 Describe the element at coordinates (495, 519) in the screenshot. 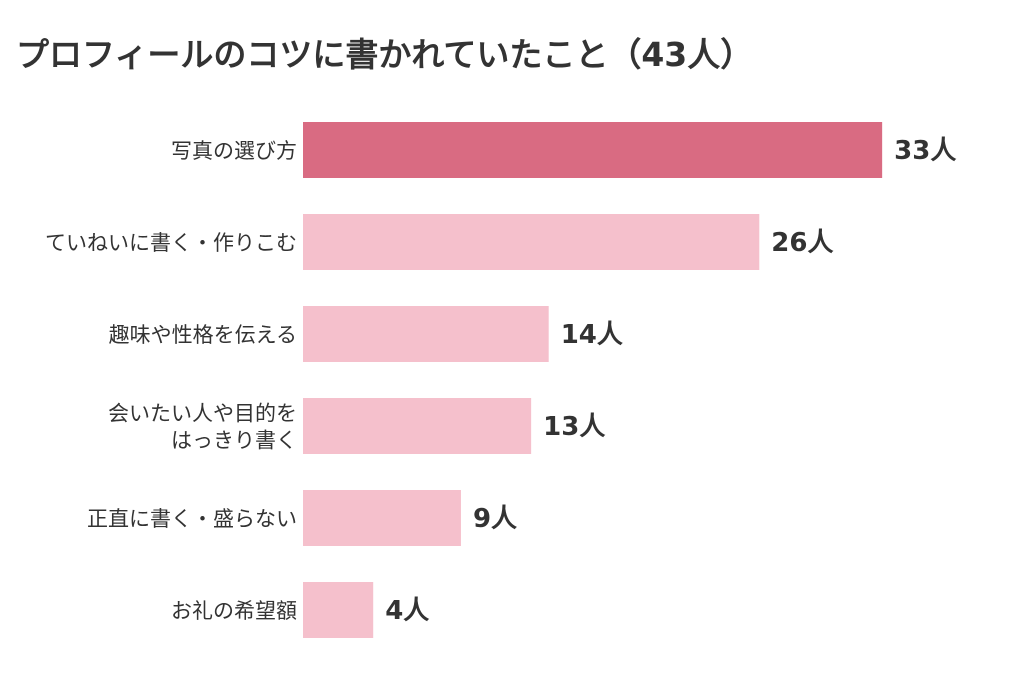

I see `value-label-5: 9人` at that location.